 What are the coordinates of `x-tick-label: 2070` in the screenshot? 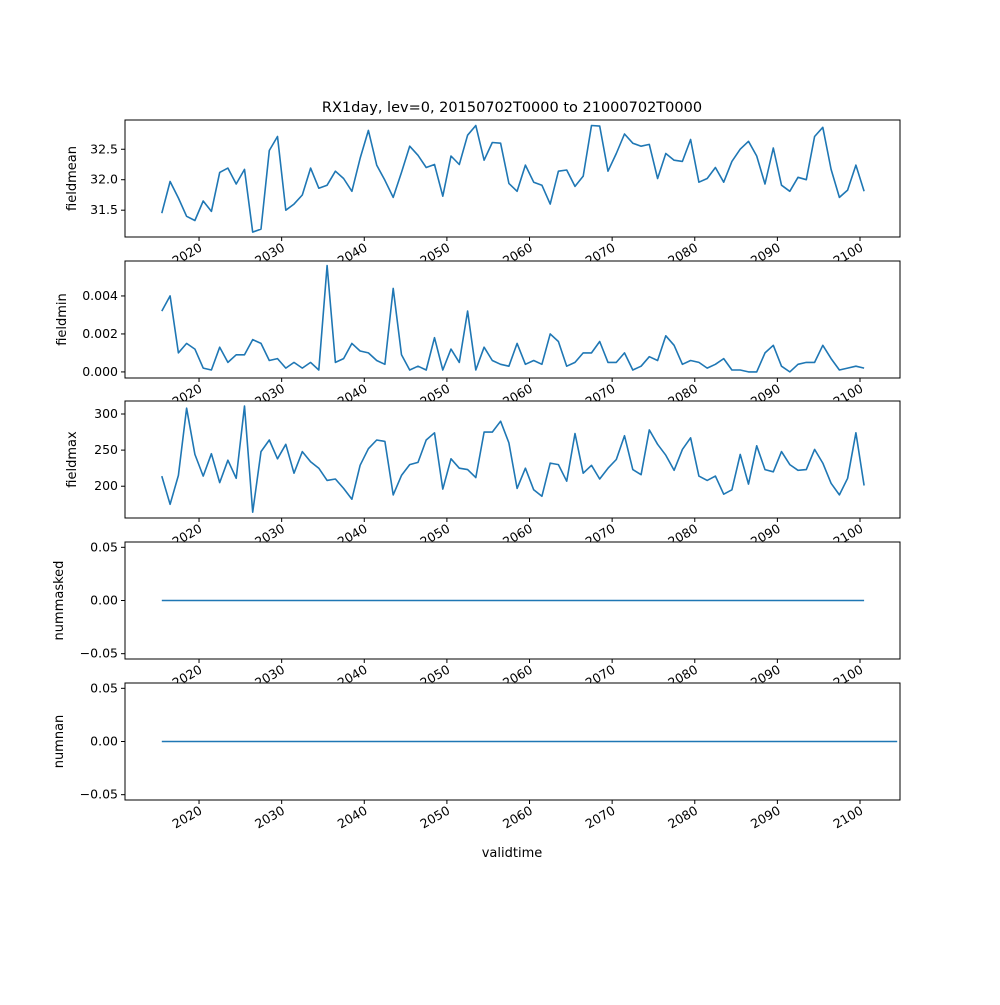 It's located at (600, 817).